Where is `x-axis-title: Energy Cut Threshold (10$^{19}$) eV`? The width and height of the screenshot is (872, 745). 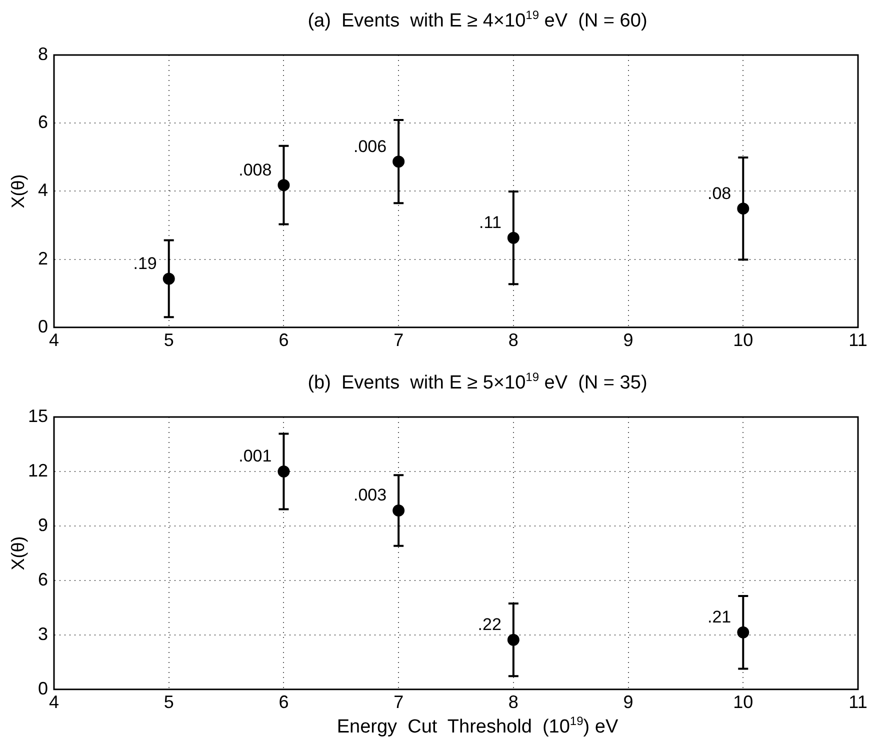 x-axis-title: Energy Cut Threshold (10$^{19}$) eV is located at coordinates (478, 726).